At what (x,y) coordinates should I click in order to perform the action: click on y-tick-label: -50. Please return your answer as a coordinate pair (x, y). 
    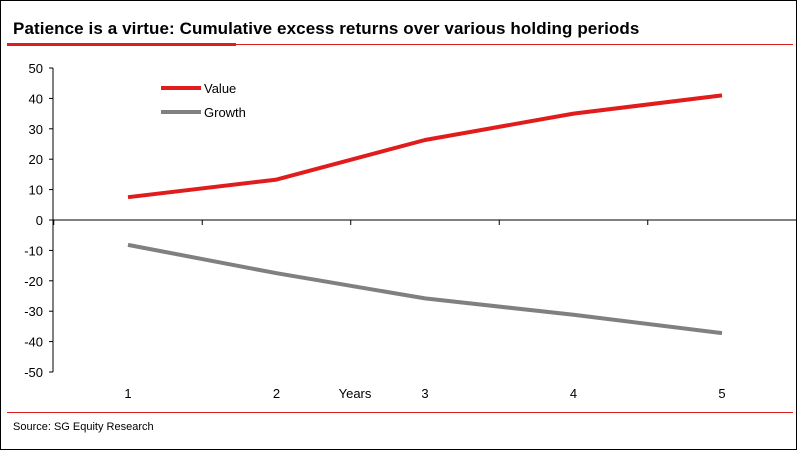
    Looking at the image, I should click on (33, 372).